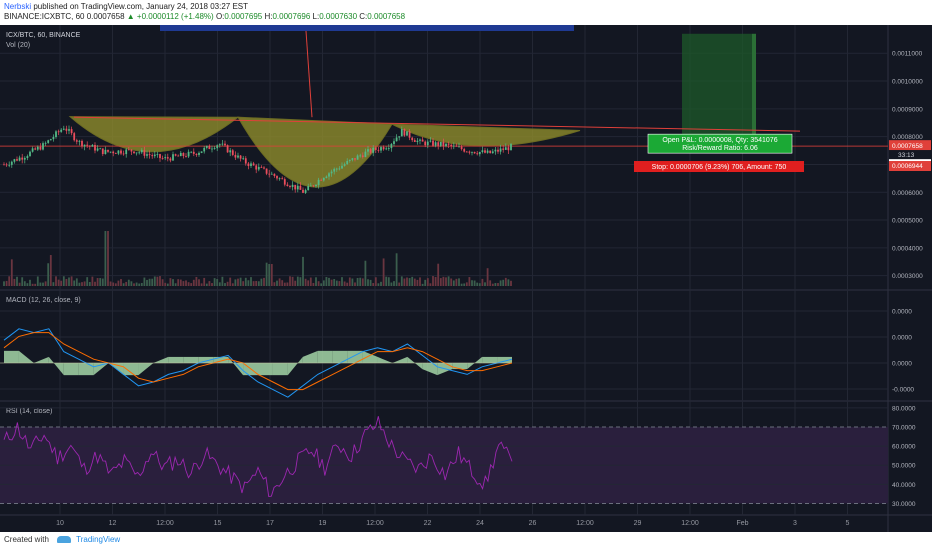 This screenshot has width=932, height=550. I want to click on x-axis-tick-label: 24, so click(480, 523).